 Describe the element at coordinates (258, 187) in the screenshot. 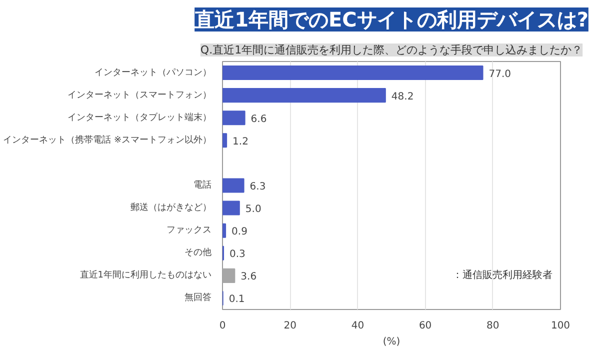

I see `data-label: 6.3` at that location.